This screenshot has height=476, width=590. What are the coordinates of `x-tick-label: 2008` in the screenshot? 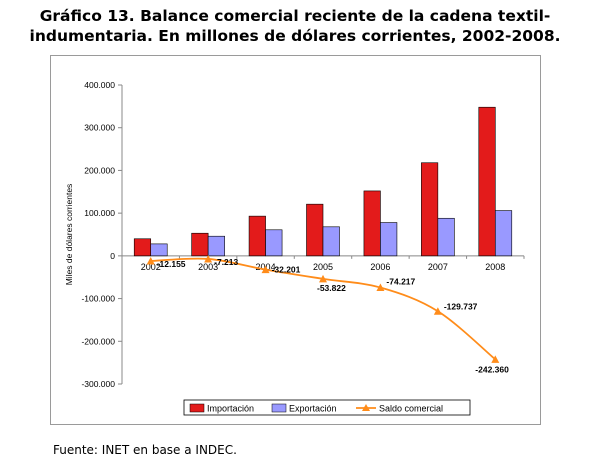 It's located at (495, 267).